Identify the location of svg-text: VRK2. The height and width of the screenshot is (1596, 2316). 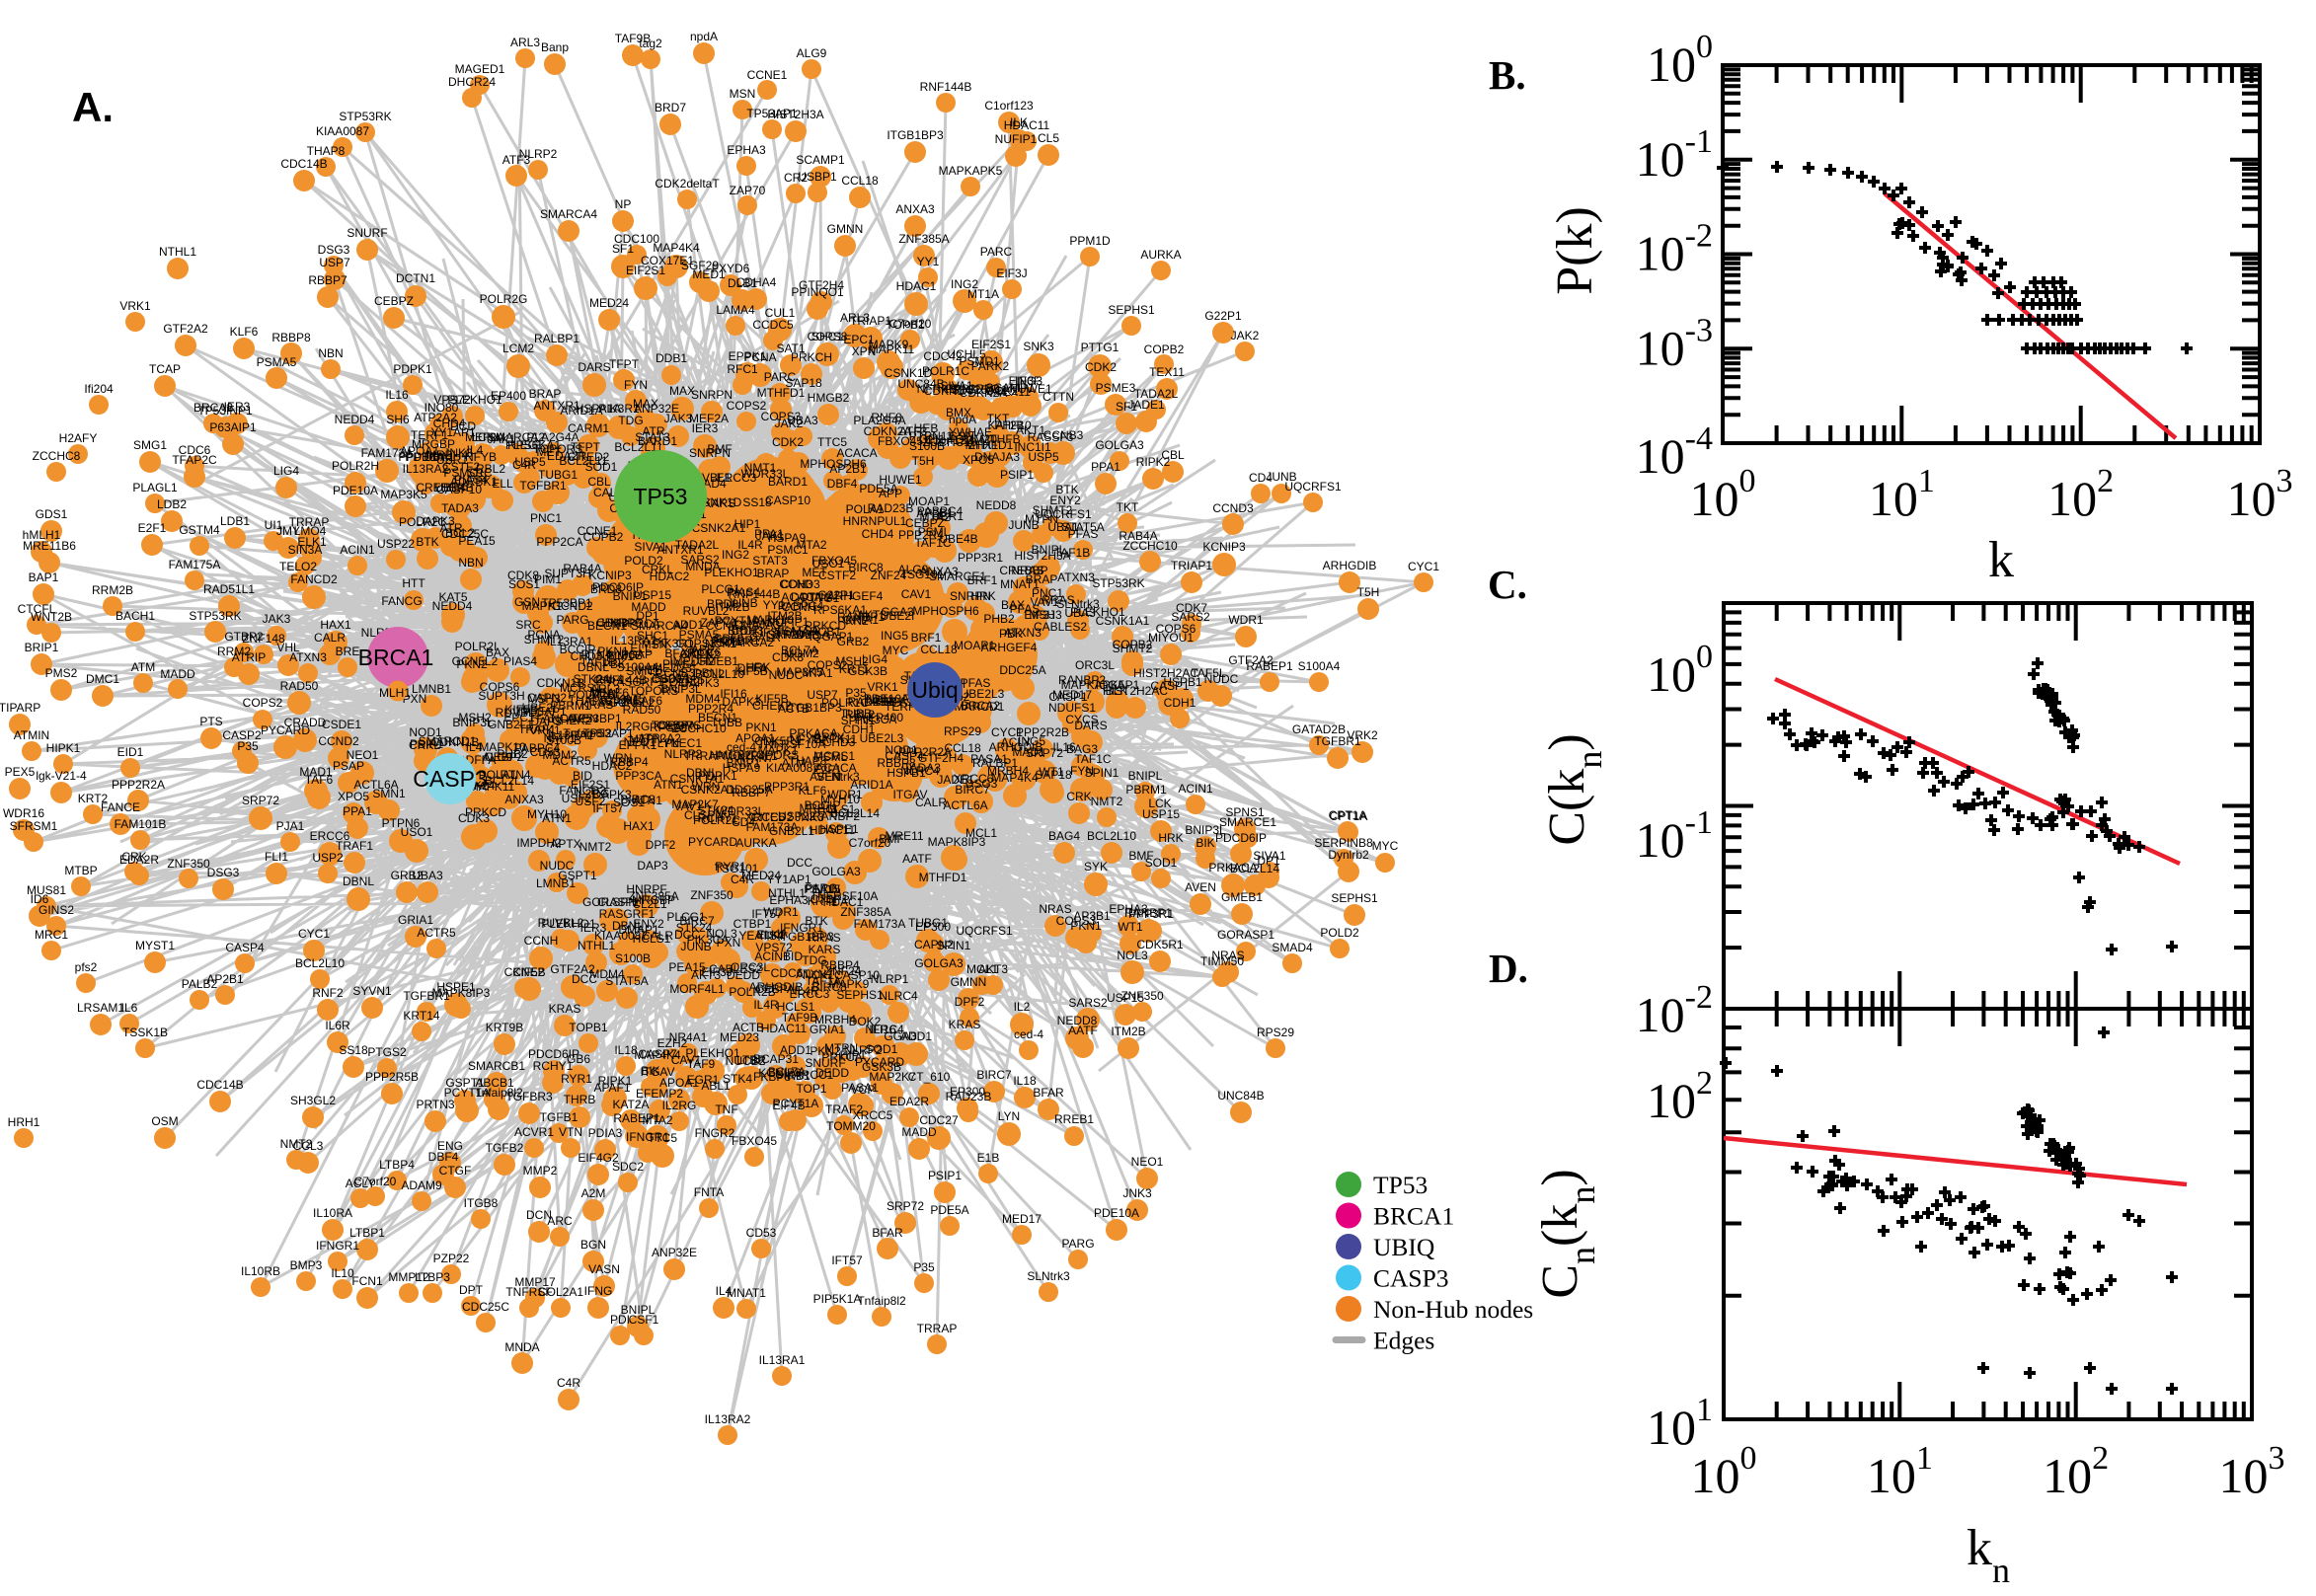
(1362, 735).